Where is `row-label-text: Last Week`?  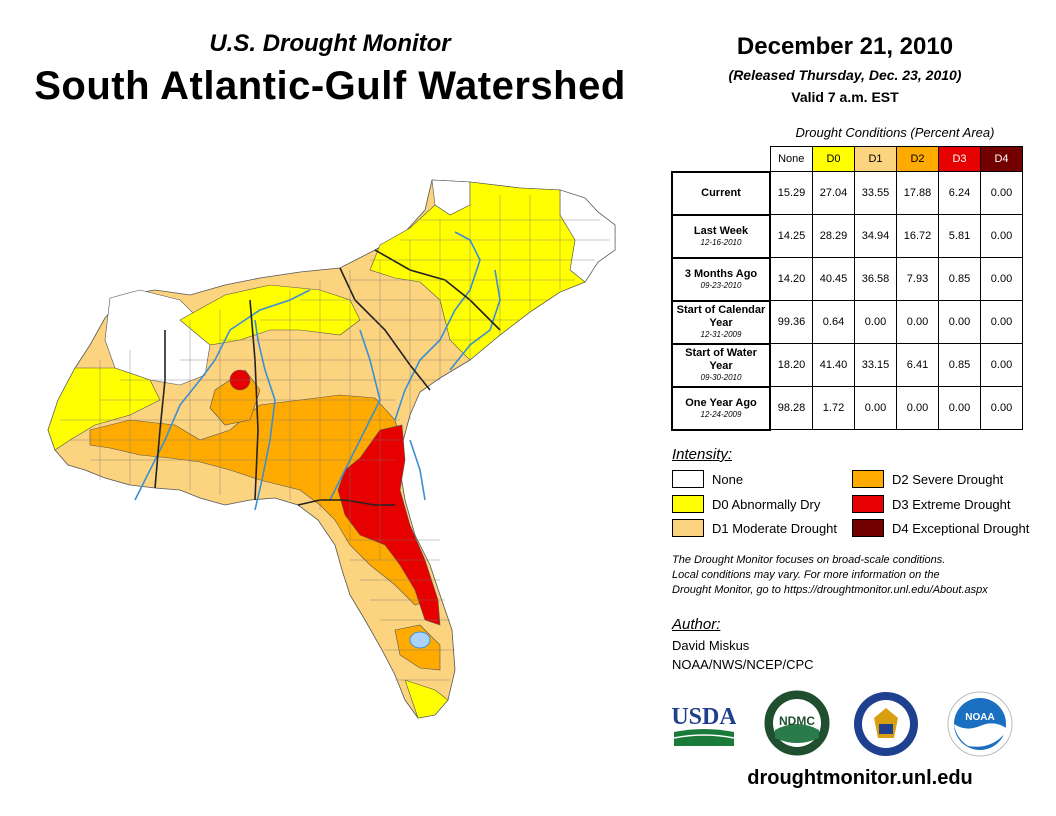
row-label-text: Last Week is located at coordinates (721, 230).